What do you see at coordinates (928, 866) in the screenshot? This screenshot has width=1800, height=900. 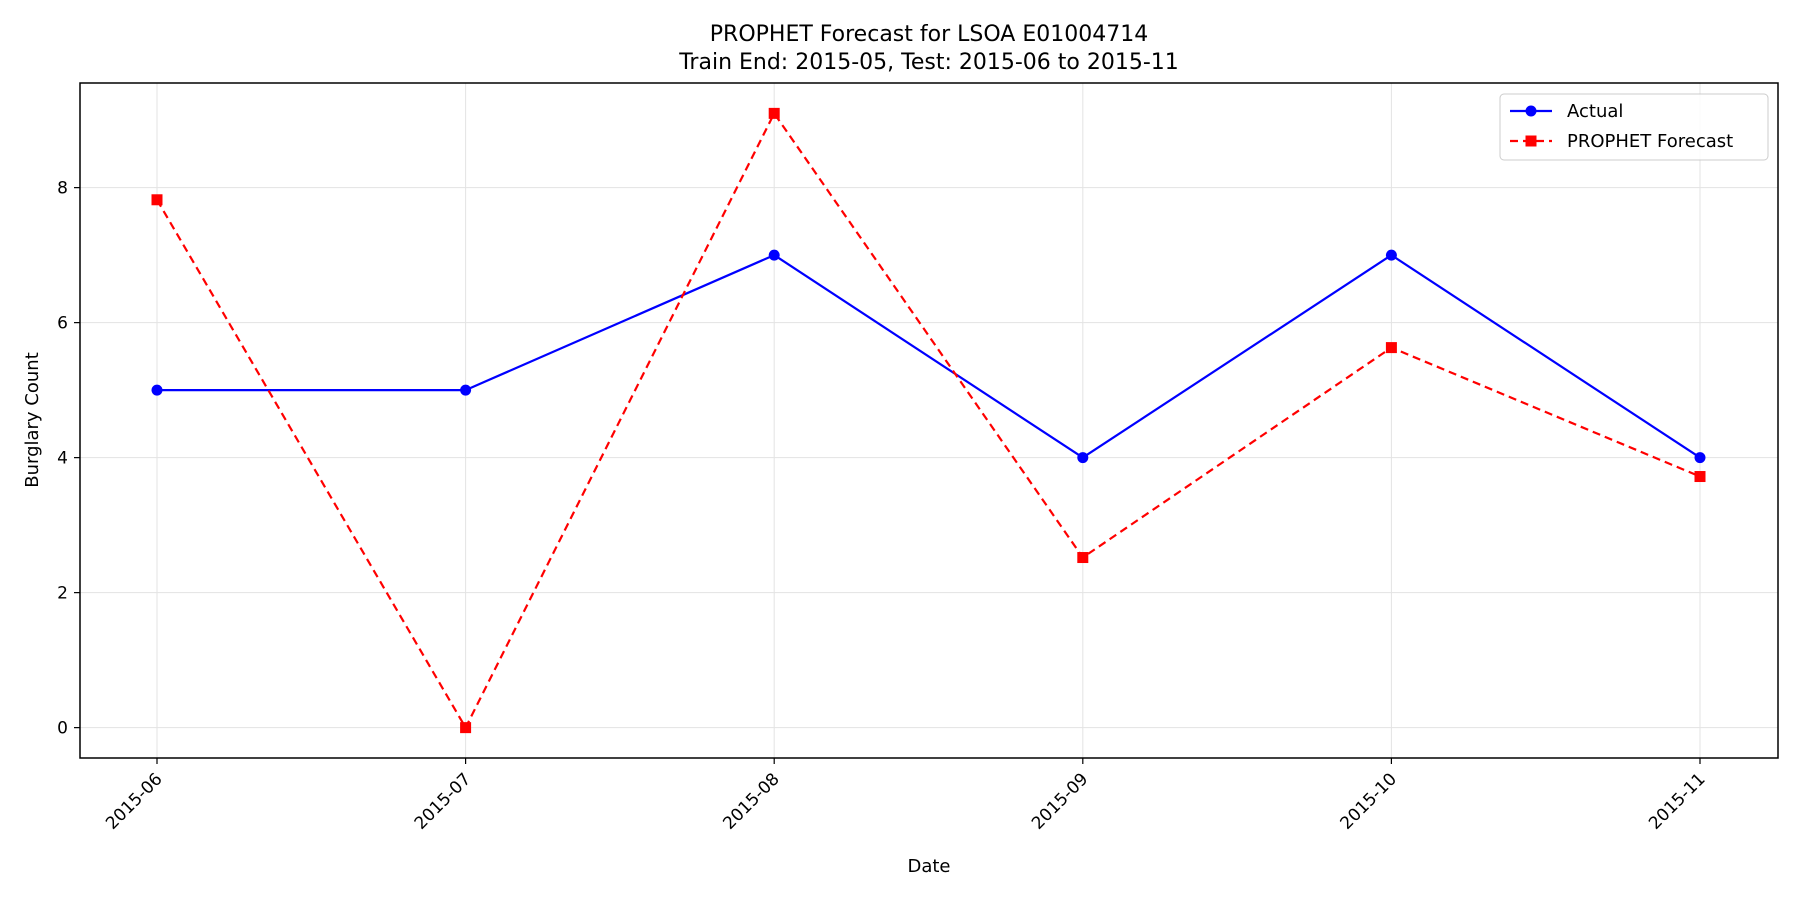 I see `x-axis-label: Date` at bounding box center [928, 866].